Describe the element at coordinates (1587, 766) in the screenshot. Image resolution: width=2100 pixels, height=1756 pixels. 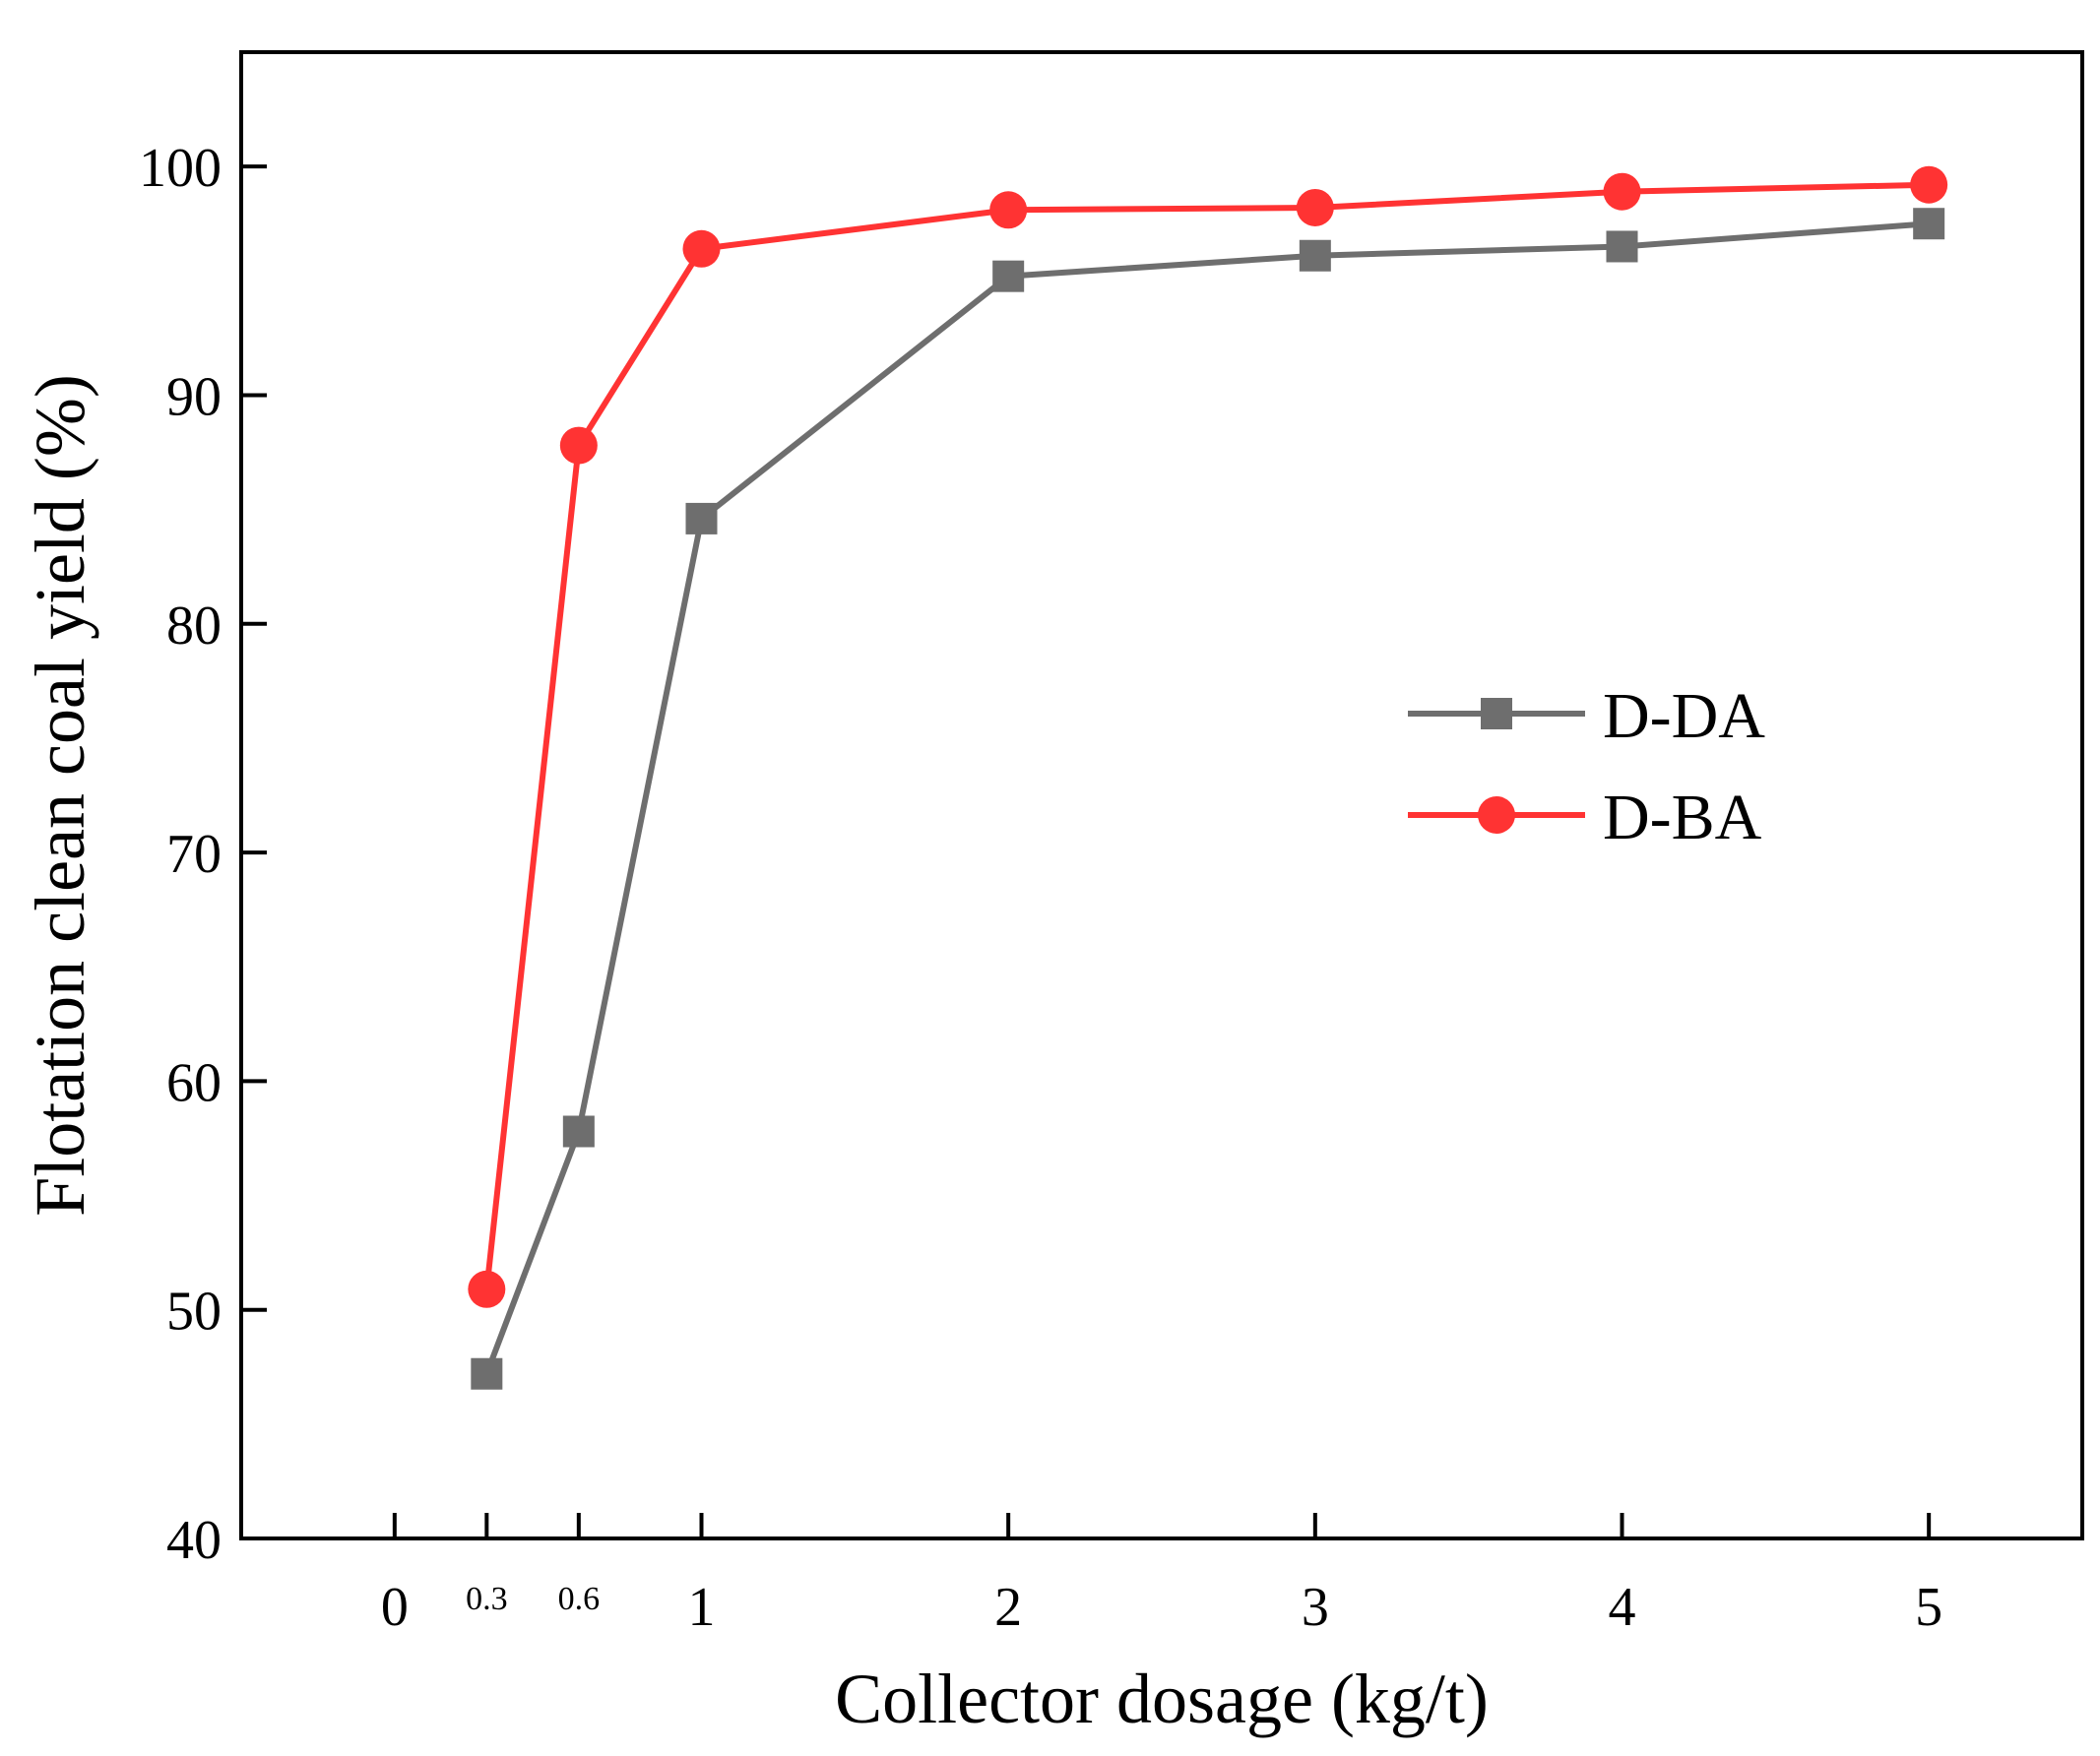
I see `legend: D-DA D-BA` at that location.